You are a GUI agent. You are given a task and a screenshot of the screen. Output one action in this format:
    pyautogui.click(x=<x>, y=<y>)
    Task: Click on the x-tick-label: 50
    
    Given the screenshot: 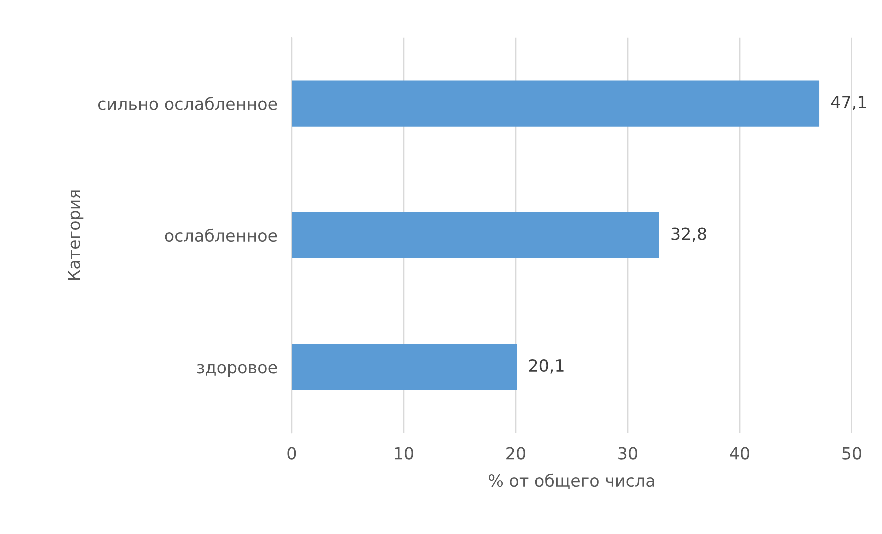 What is the action you would take?
    pyautogui.click(x=852, y=453)
    